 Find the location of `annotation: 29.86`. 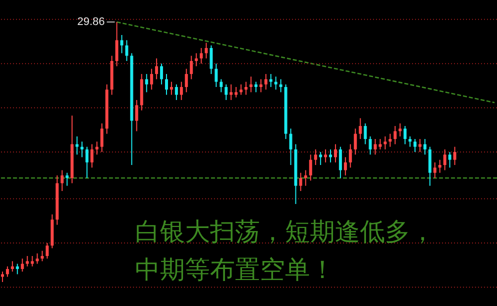

annotation: 29.86 is located at coordinates (91, 22).